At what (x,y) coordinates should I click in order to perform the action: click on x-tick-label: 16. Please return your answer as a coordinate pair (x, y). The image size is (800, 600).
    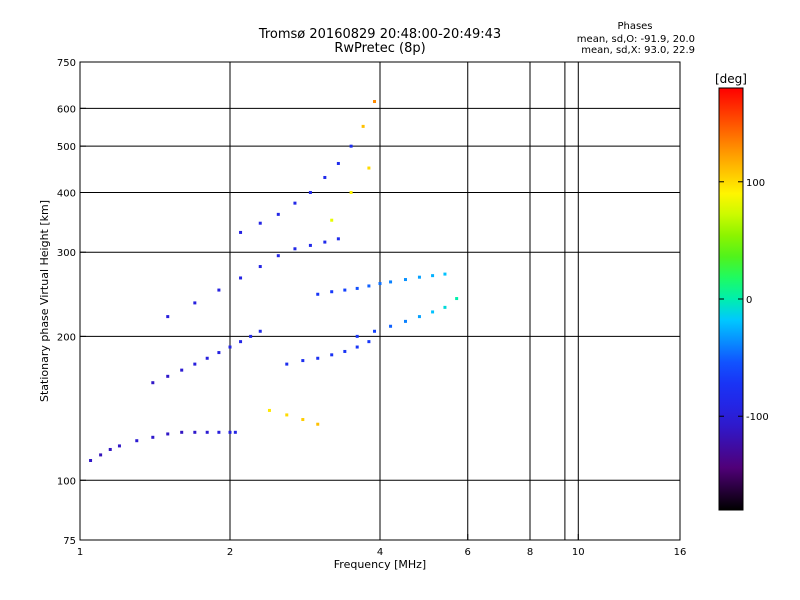
    Looking at the image, I should click on (680, 552).